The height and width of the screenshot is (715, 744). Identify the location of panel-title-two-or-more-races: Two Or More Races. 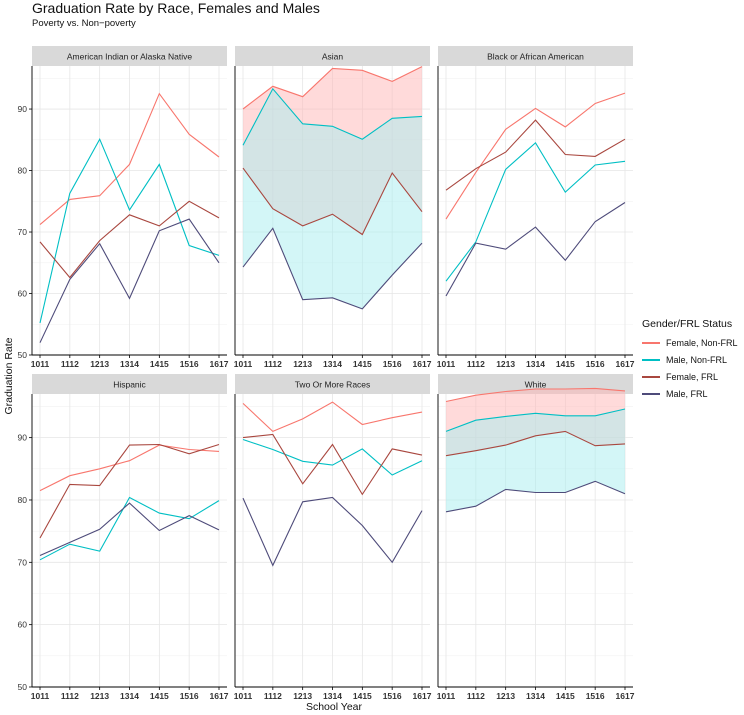
(333, 385).